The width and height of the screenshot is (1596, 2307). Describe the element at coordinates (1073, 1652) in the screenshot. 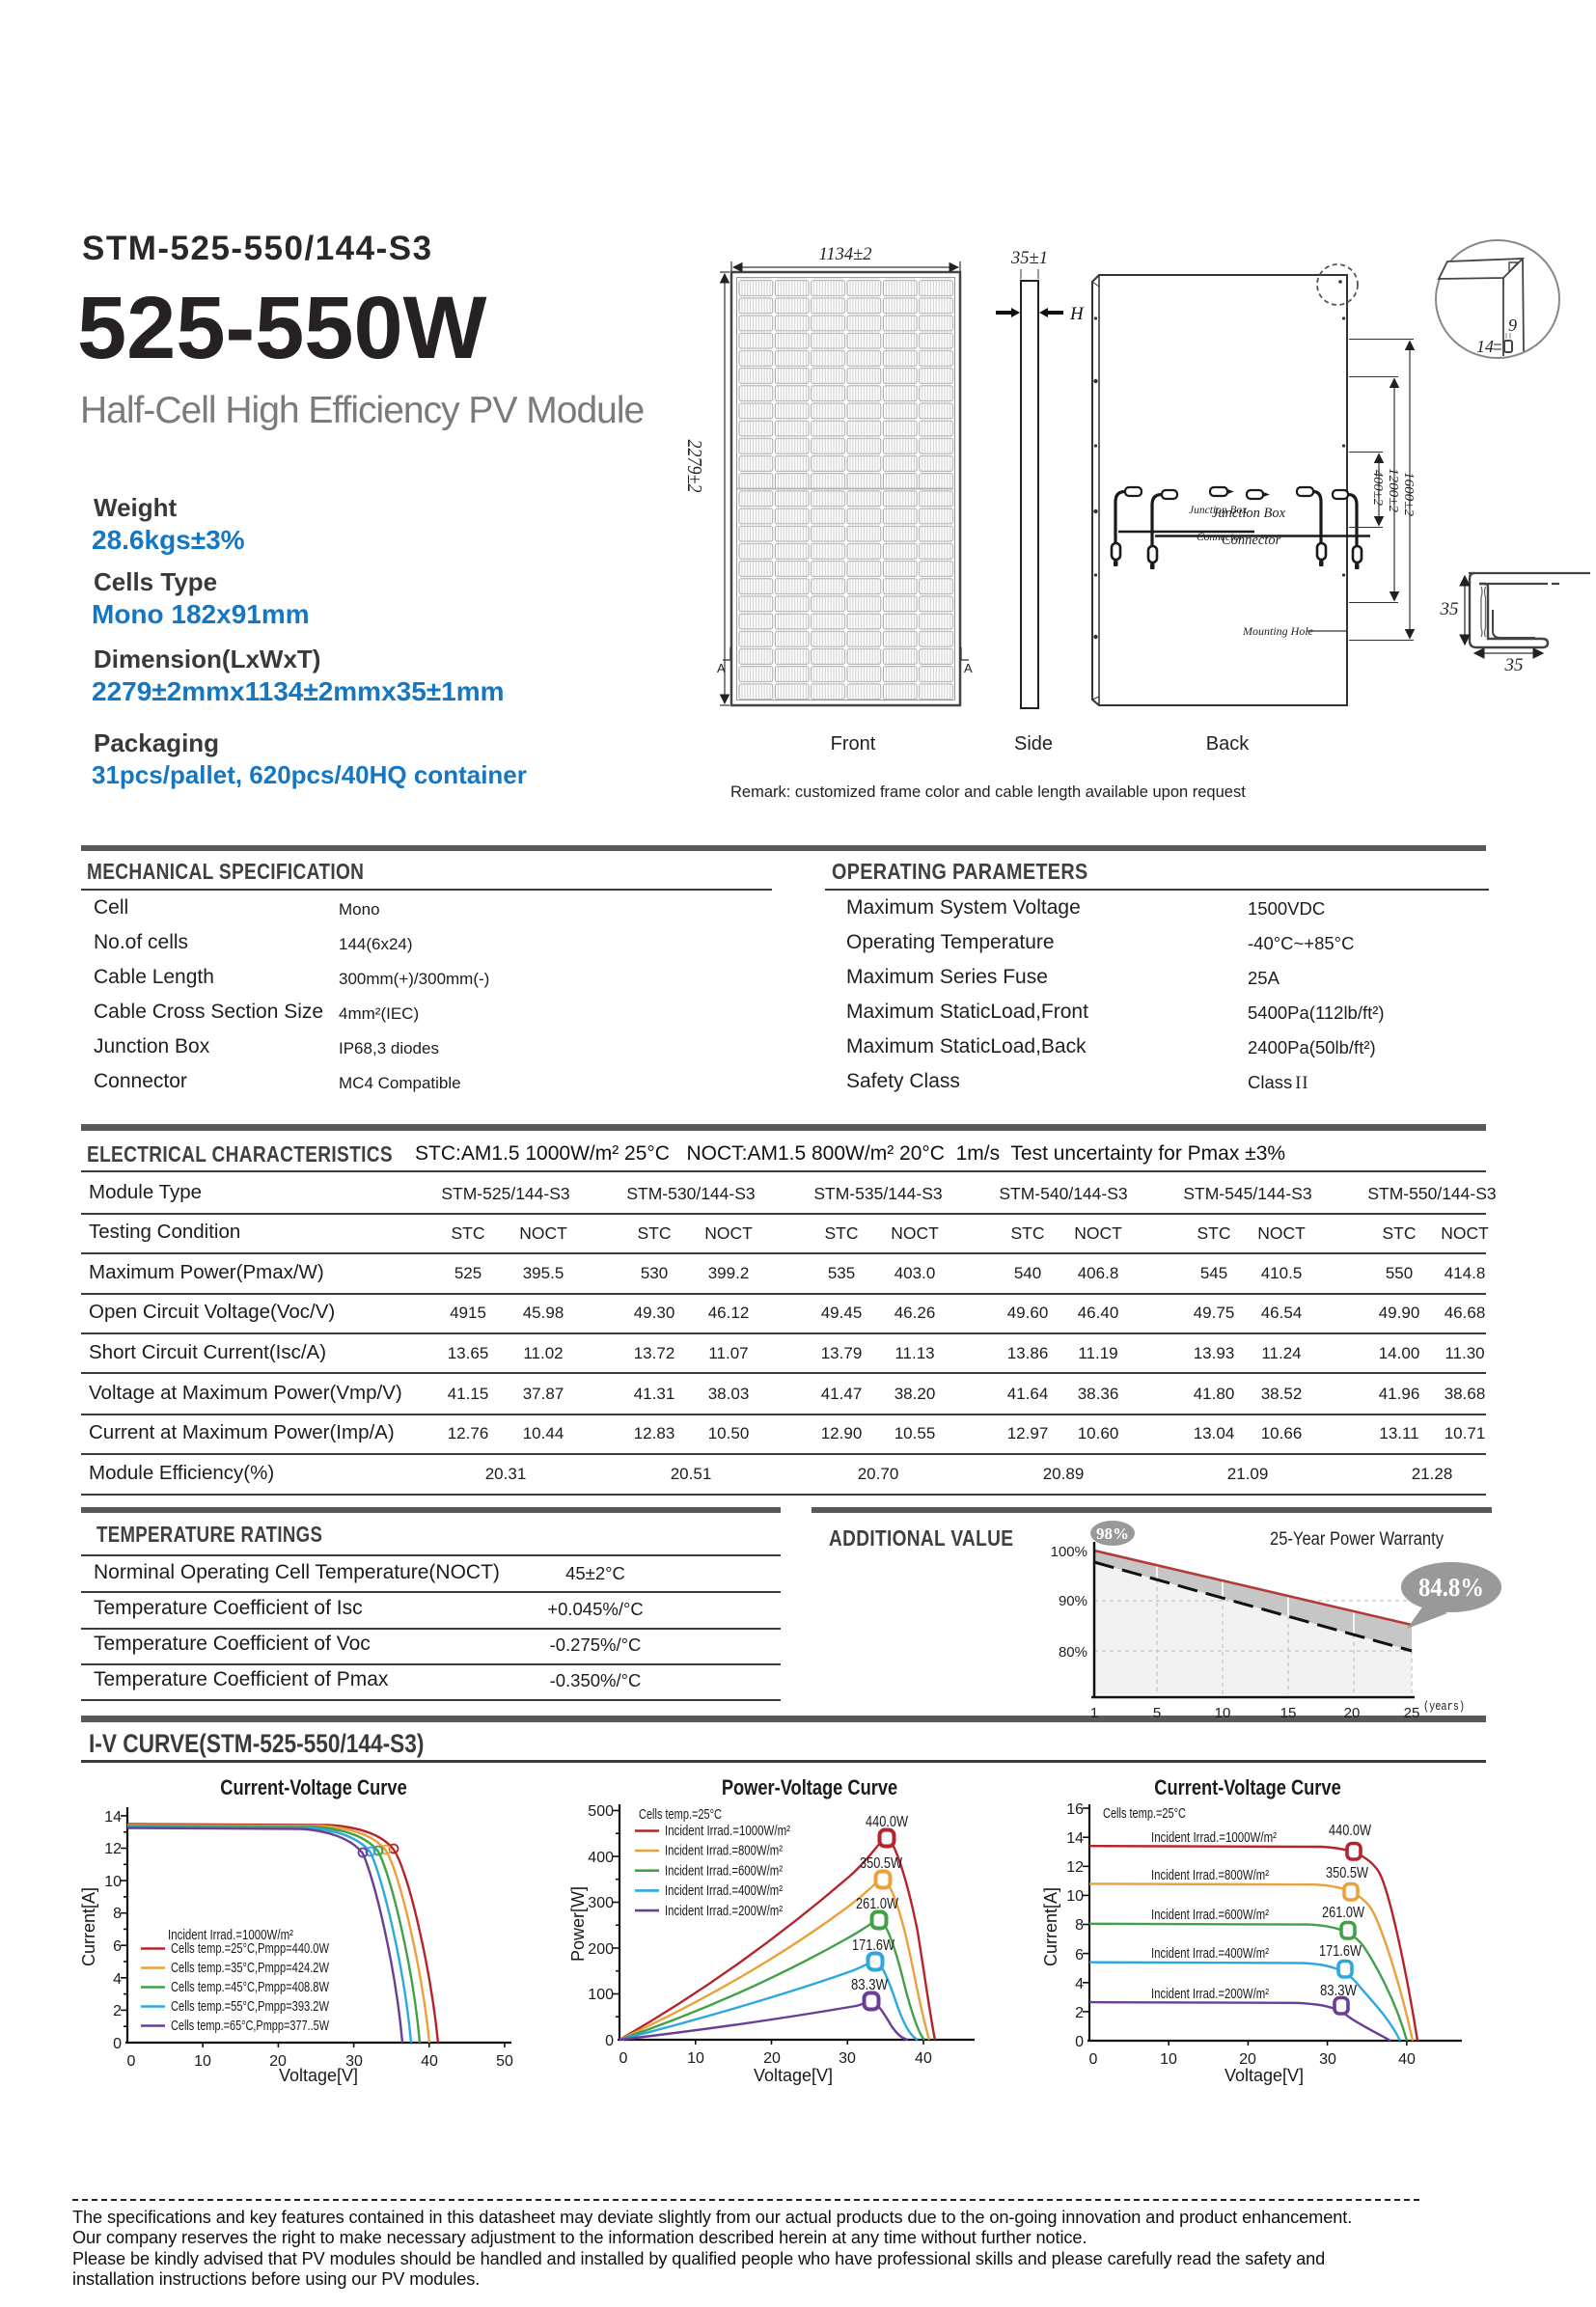

I see `svg-text: 80%` at that location.